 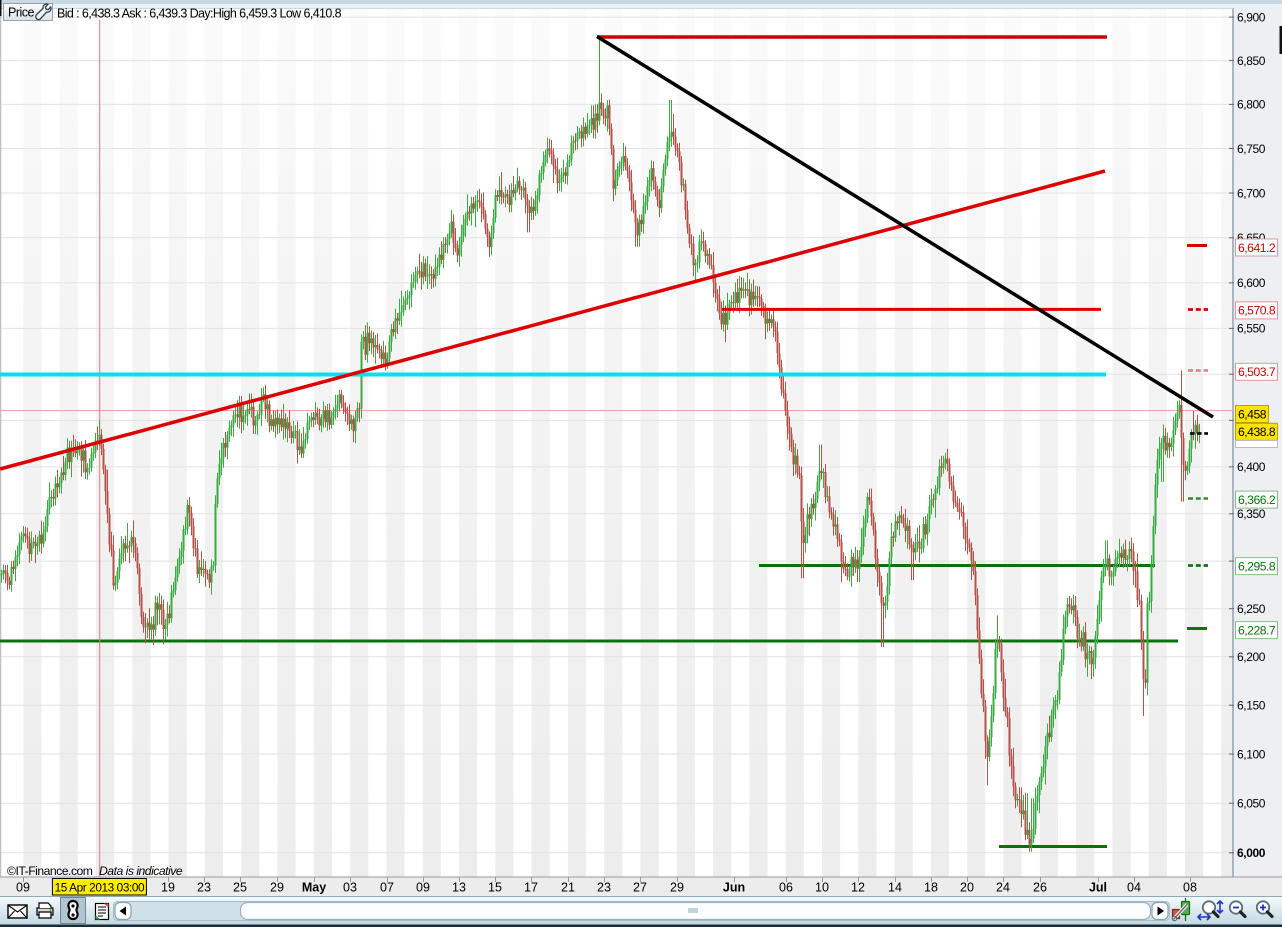 What do you see at coordinates (931, 888) in the screenshot?
I see `svg-text: 18` at bounding box center [931, 888].